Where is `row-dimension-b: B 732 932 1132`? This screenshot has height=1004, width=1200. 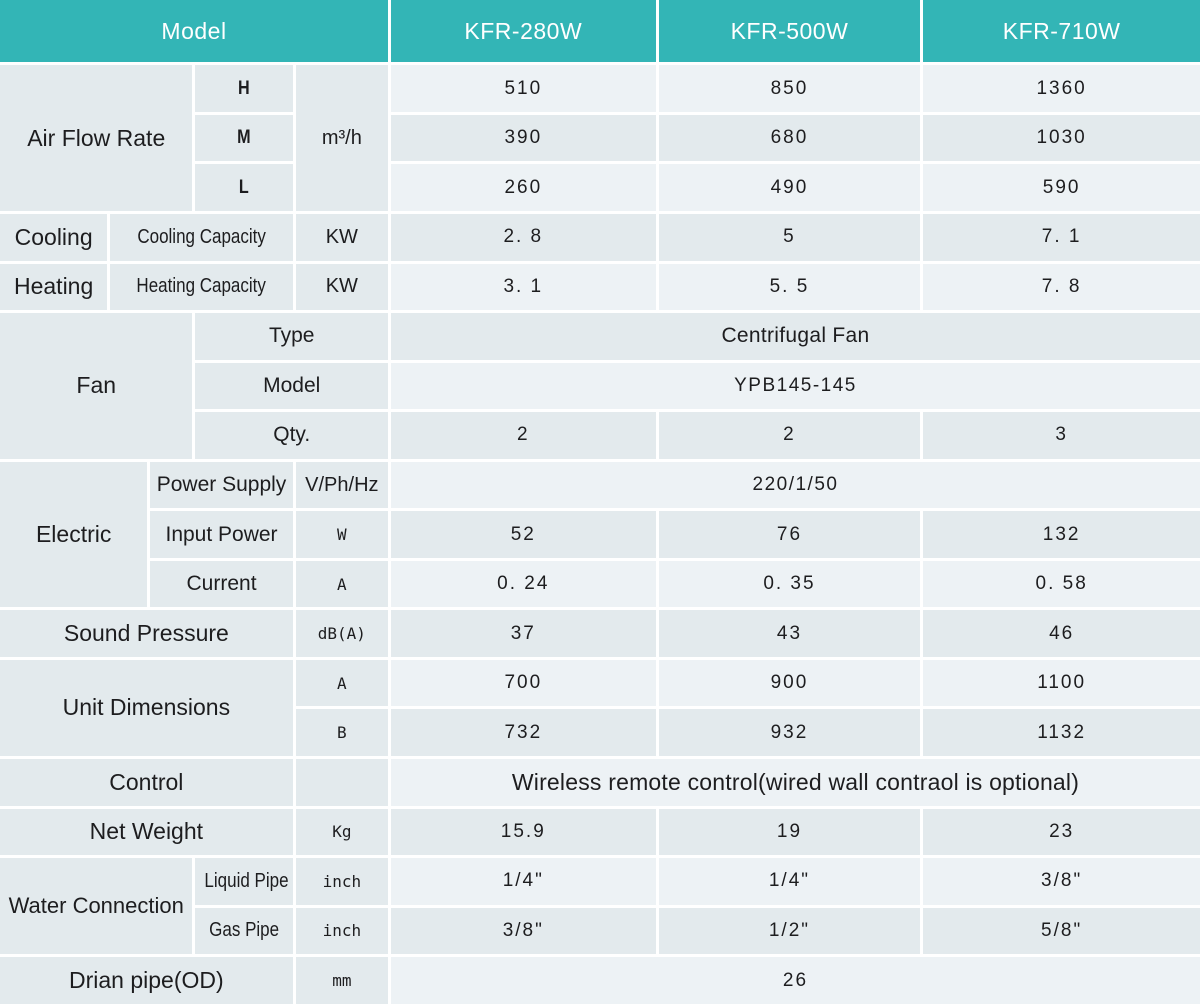 row-dimension-b: B 732 932 1132 is located at coordinates (600, 733).